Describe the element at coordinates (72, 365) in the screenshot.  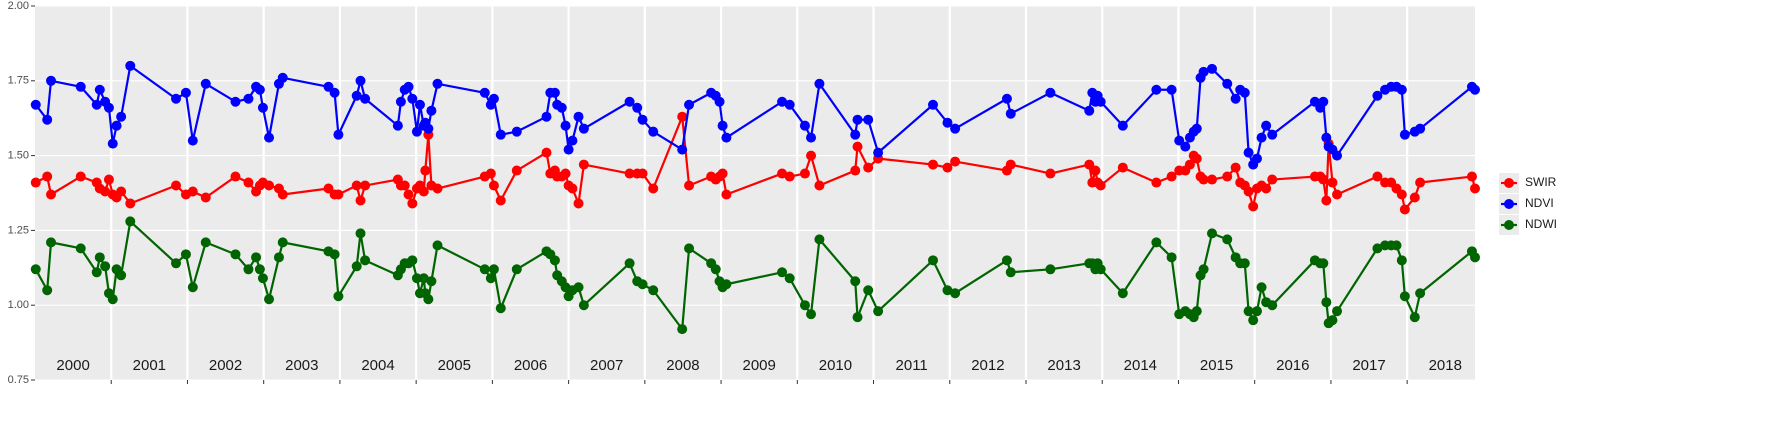
I see `x-tick-label: 2000` at that location.